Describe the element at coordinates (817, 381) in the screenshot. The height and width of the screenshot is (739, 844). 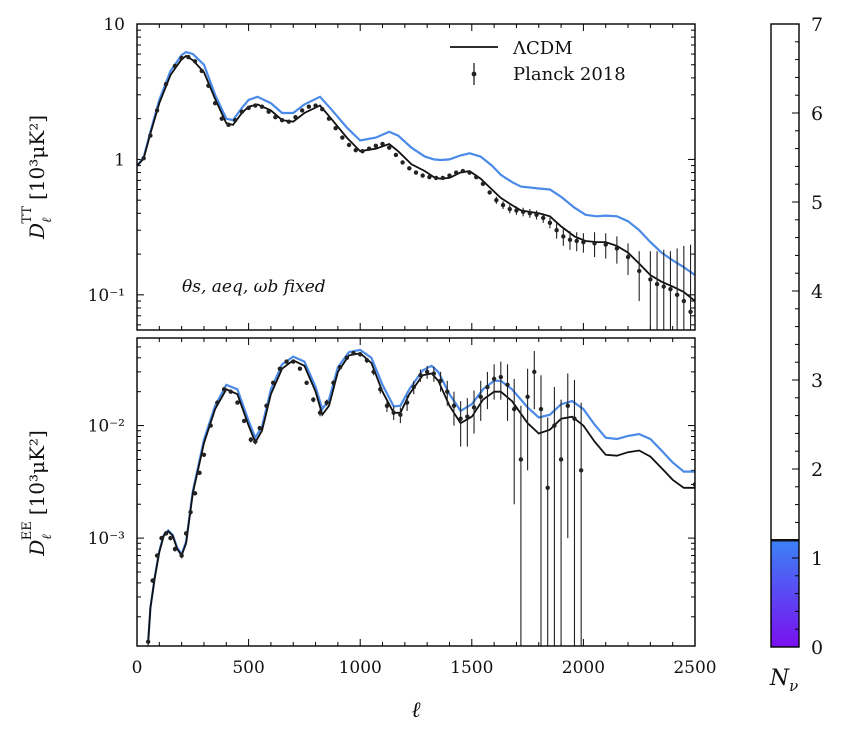
I see `colorbar-tick-label: 3` at that location.